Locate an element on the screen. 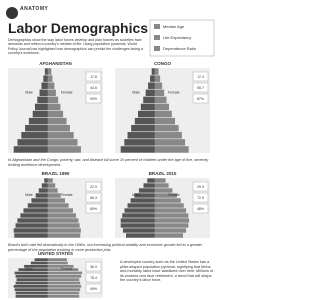 This screenshot has width=320, height=300. stat-value: 29.3 is located at coordinates (200, 187).